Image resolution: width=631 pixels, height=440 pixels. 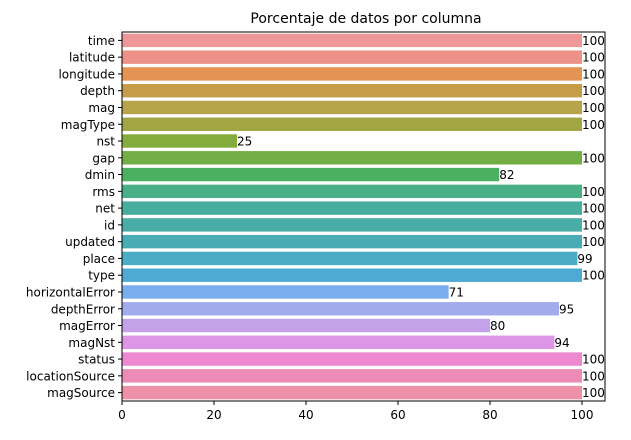 What do you see at coordinates (338, 342) in the screenshot?
I see `bar-magNst` at bounding box center [338, 342].